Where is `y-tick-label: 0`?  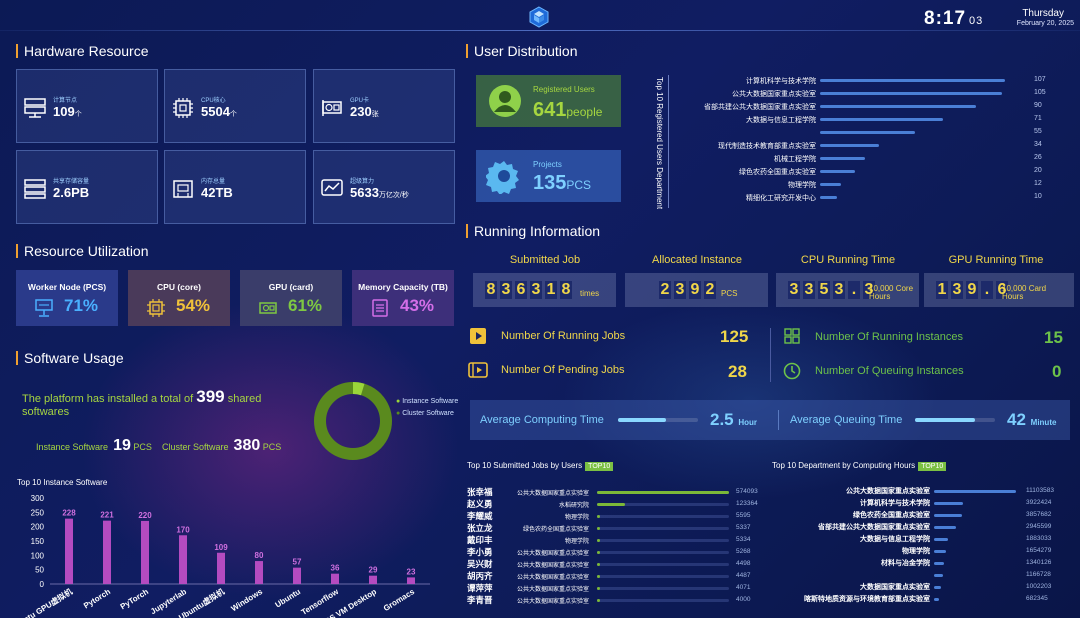
y-tick-label: 0 is located at coordinates (42, 584).